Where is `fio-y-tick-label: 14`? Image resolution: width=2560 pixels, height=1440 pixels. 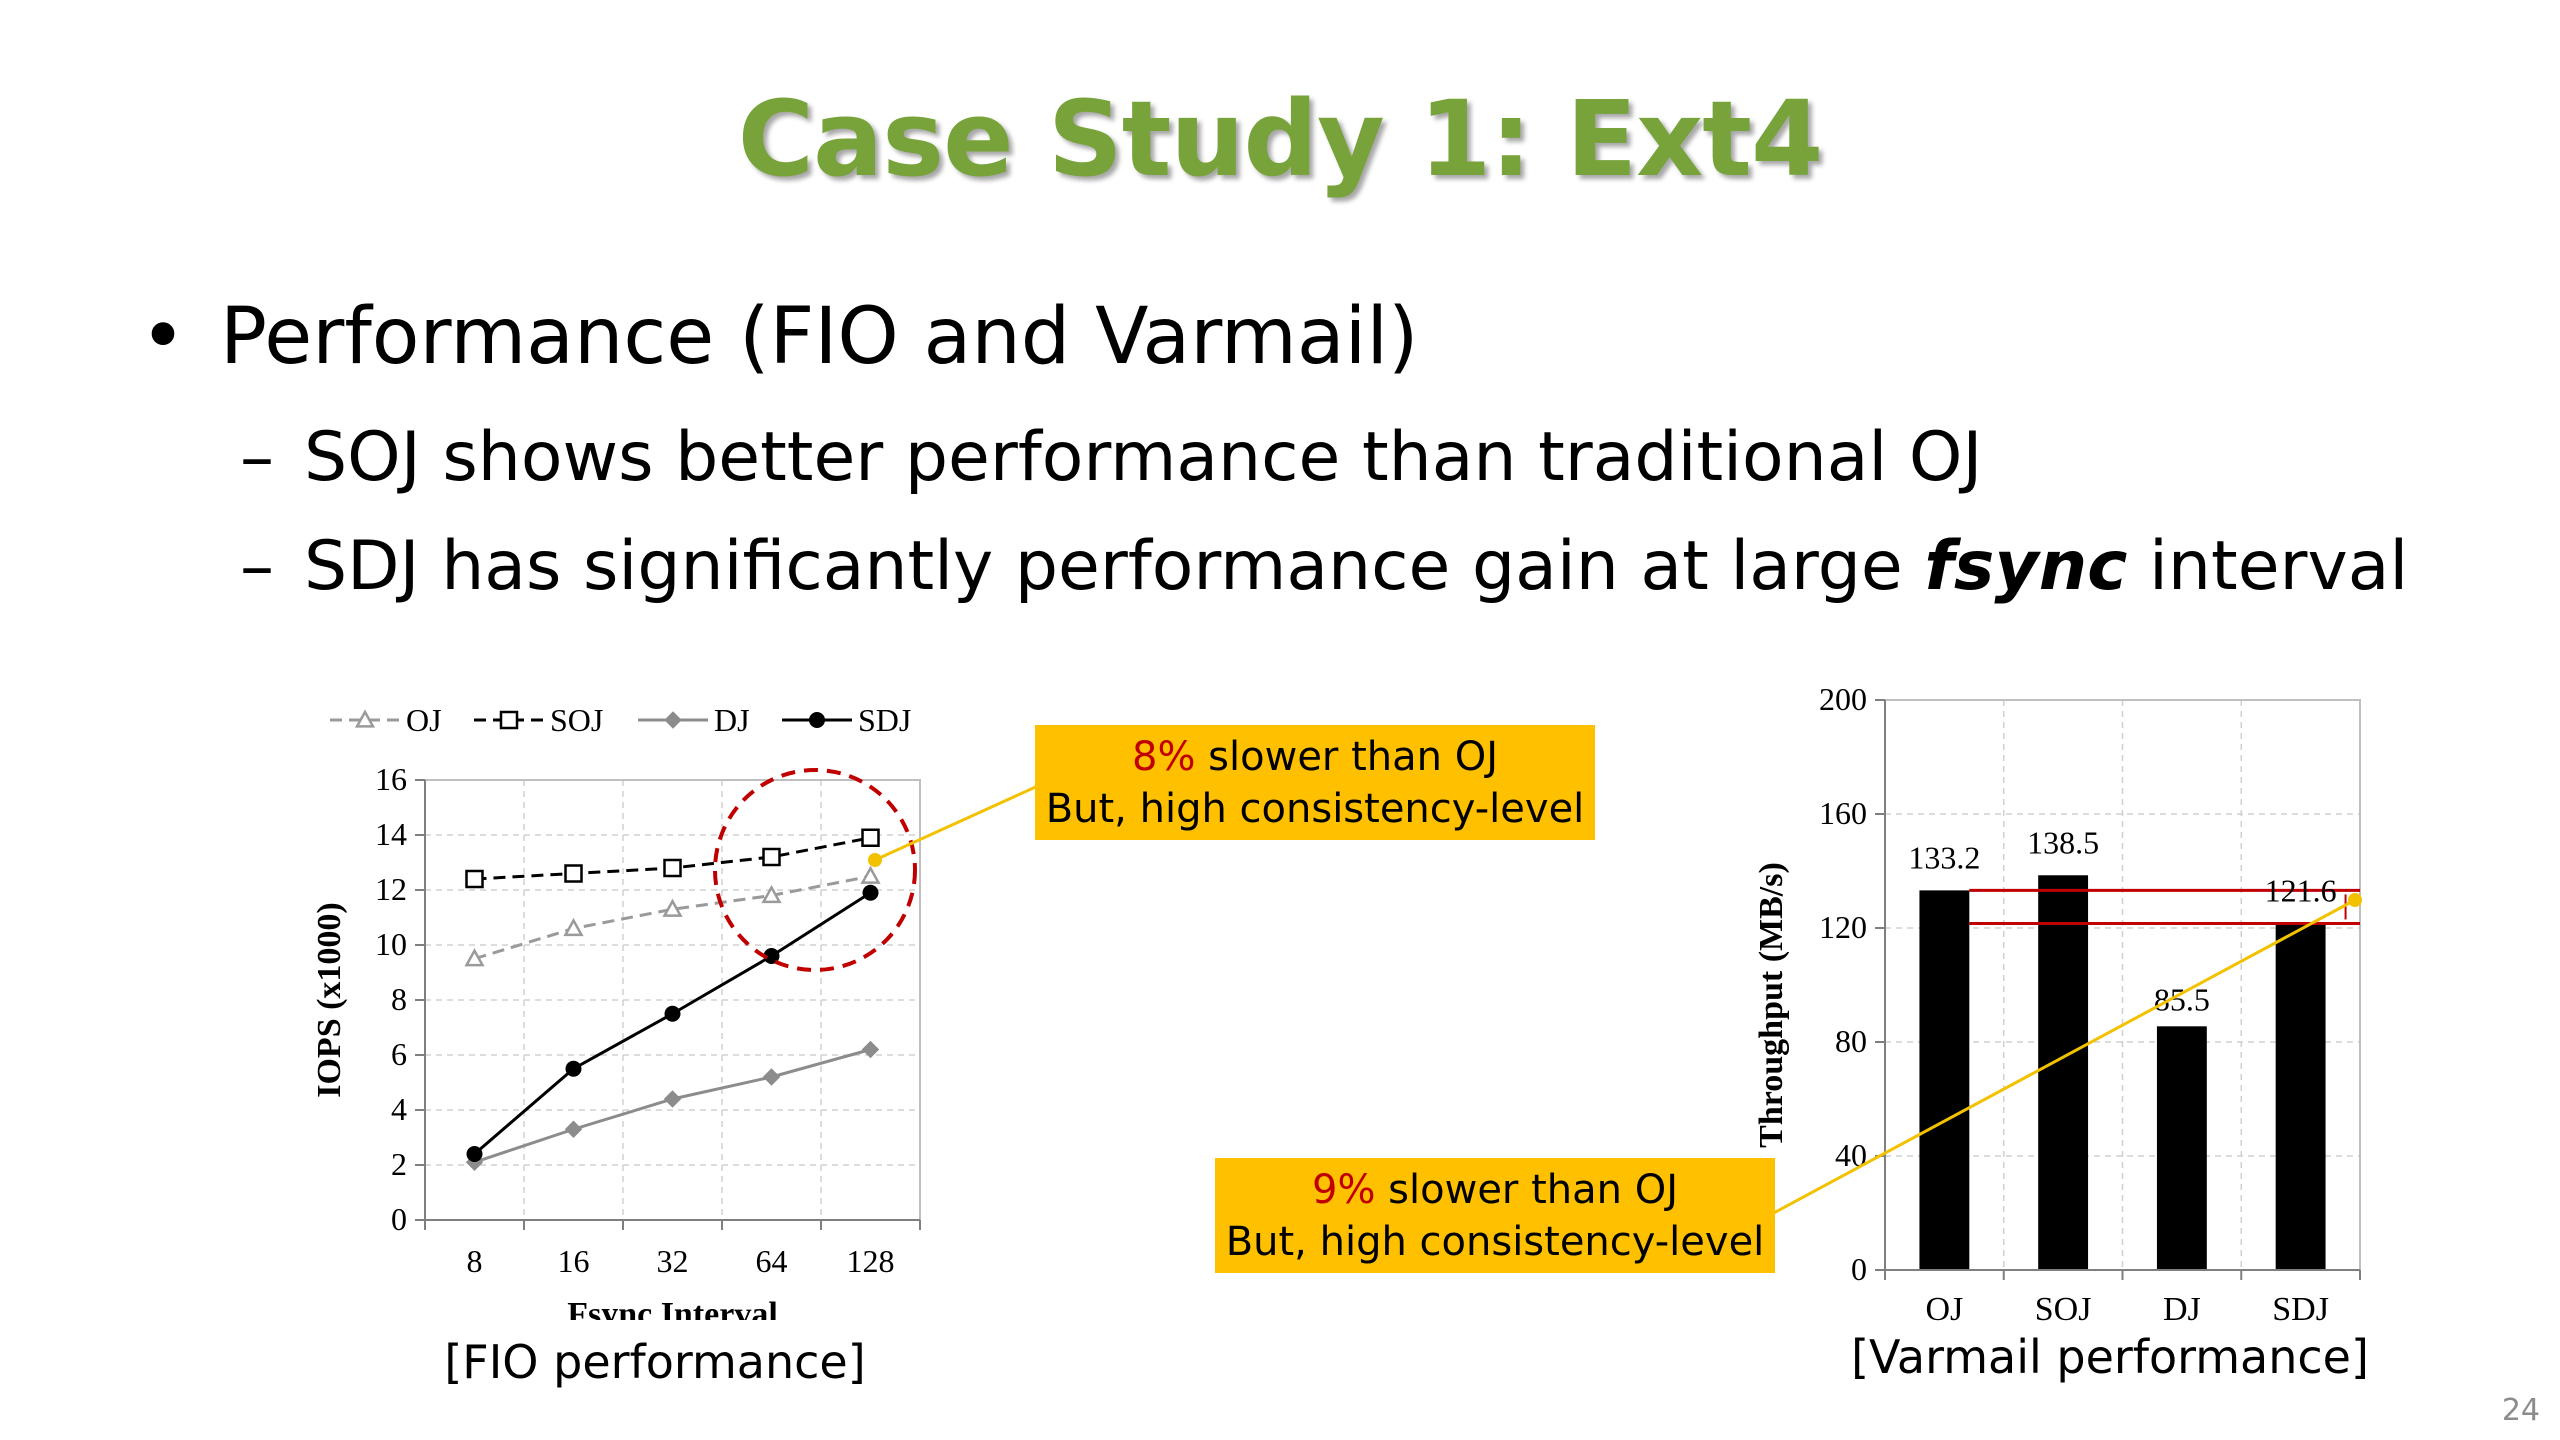
fio-y-tick-label: 14 is located at coordinates (391, 834).